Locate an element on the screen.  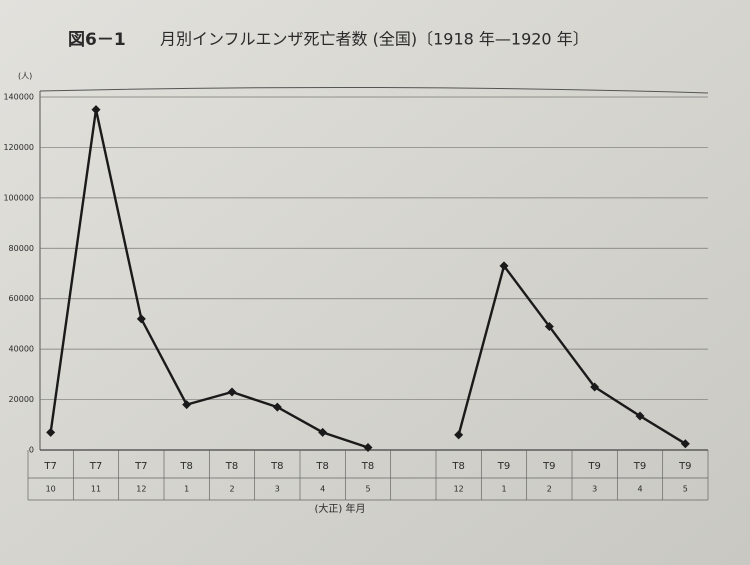
x-tick-sublabel: 10 is located at coordinates (51, 489).